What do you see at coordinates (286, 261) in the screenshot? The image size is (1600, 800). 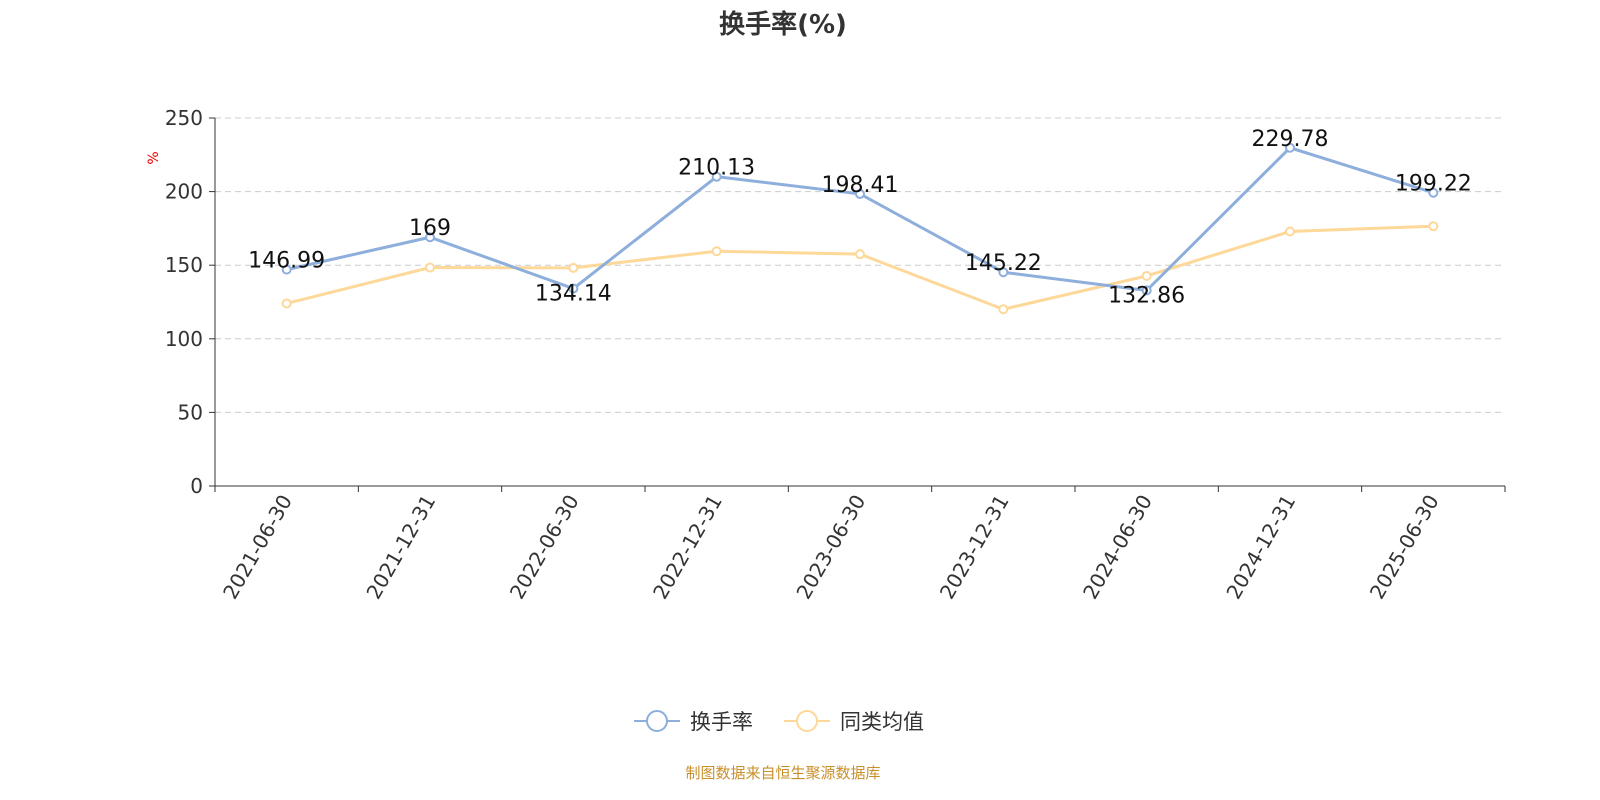 I see `data-label: 146.99` at bounding box center [286, 261].